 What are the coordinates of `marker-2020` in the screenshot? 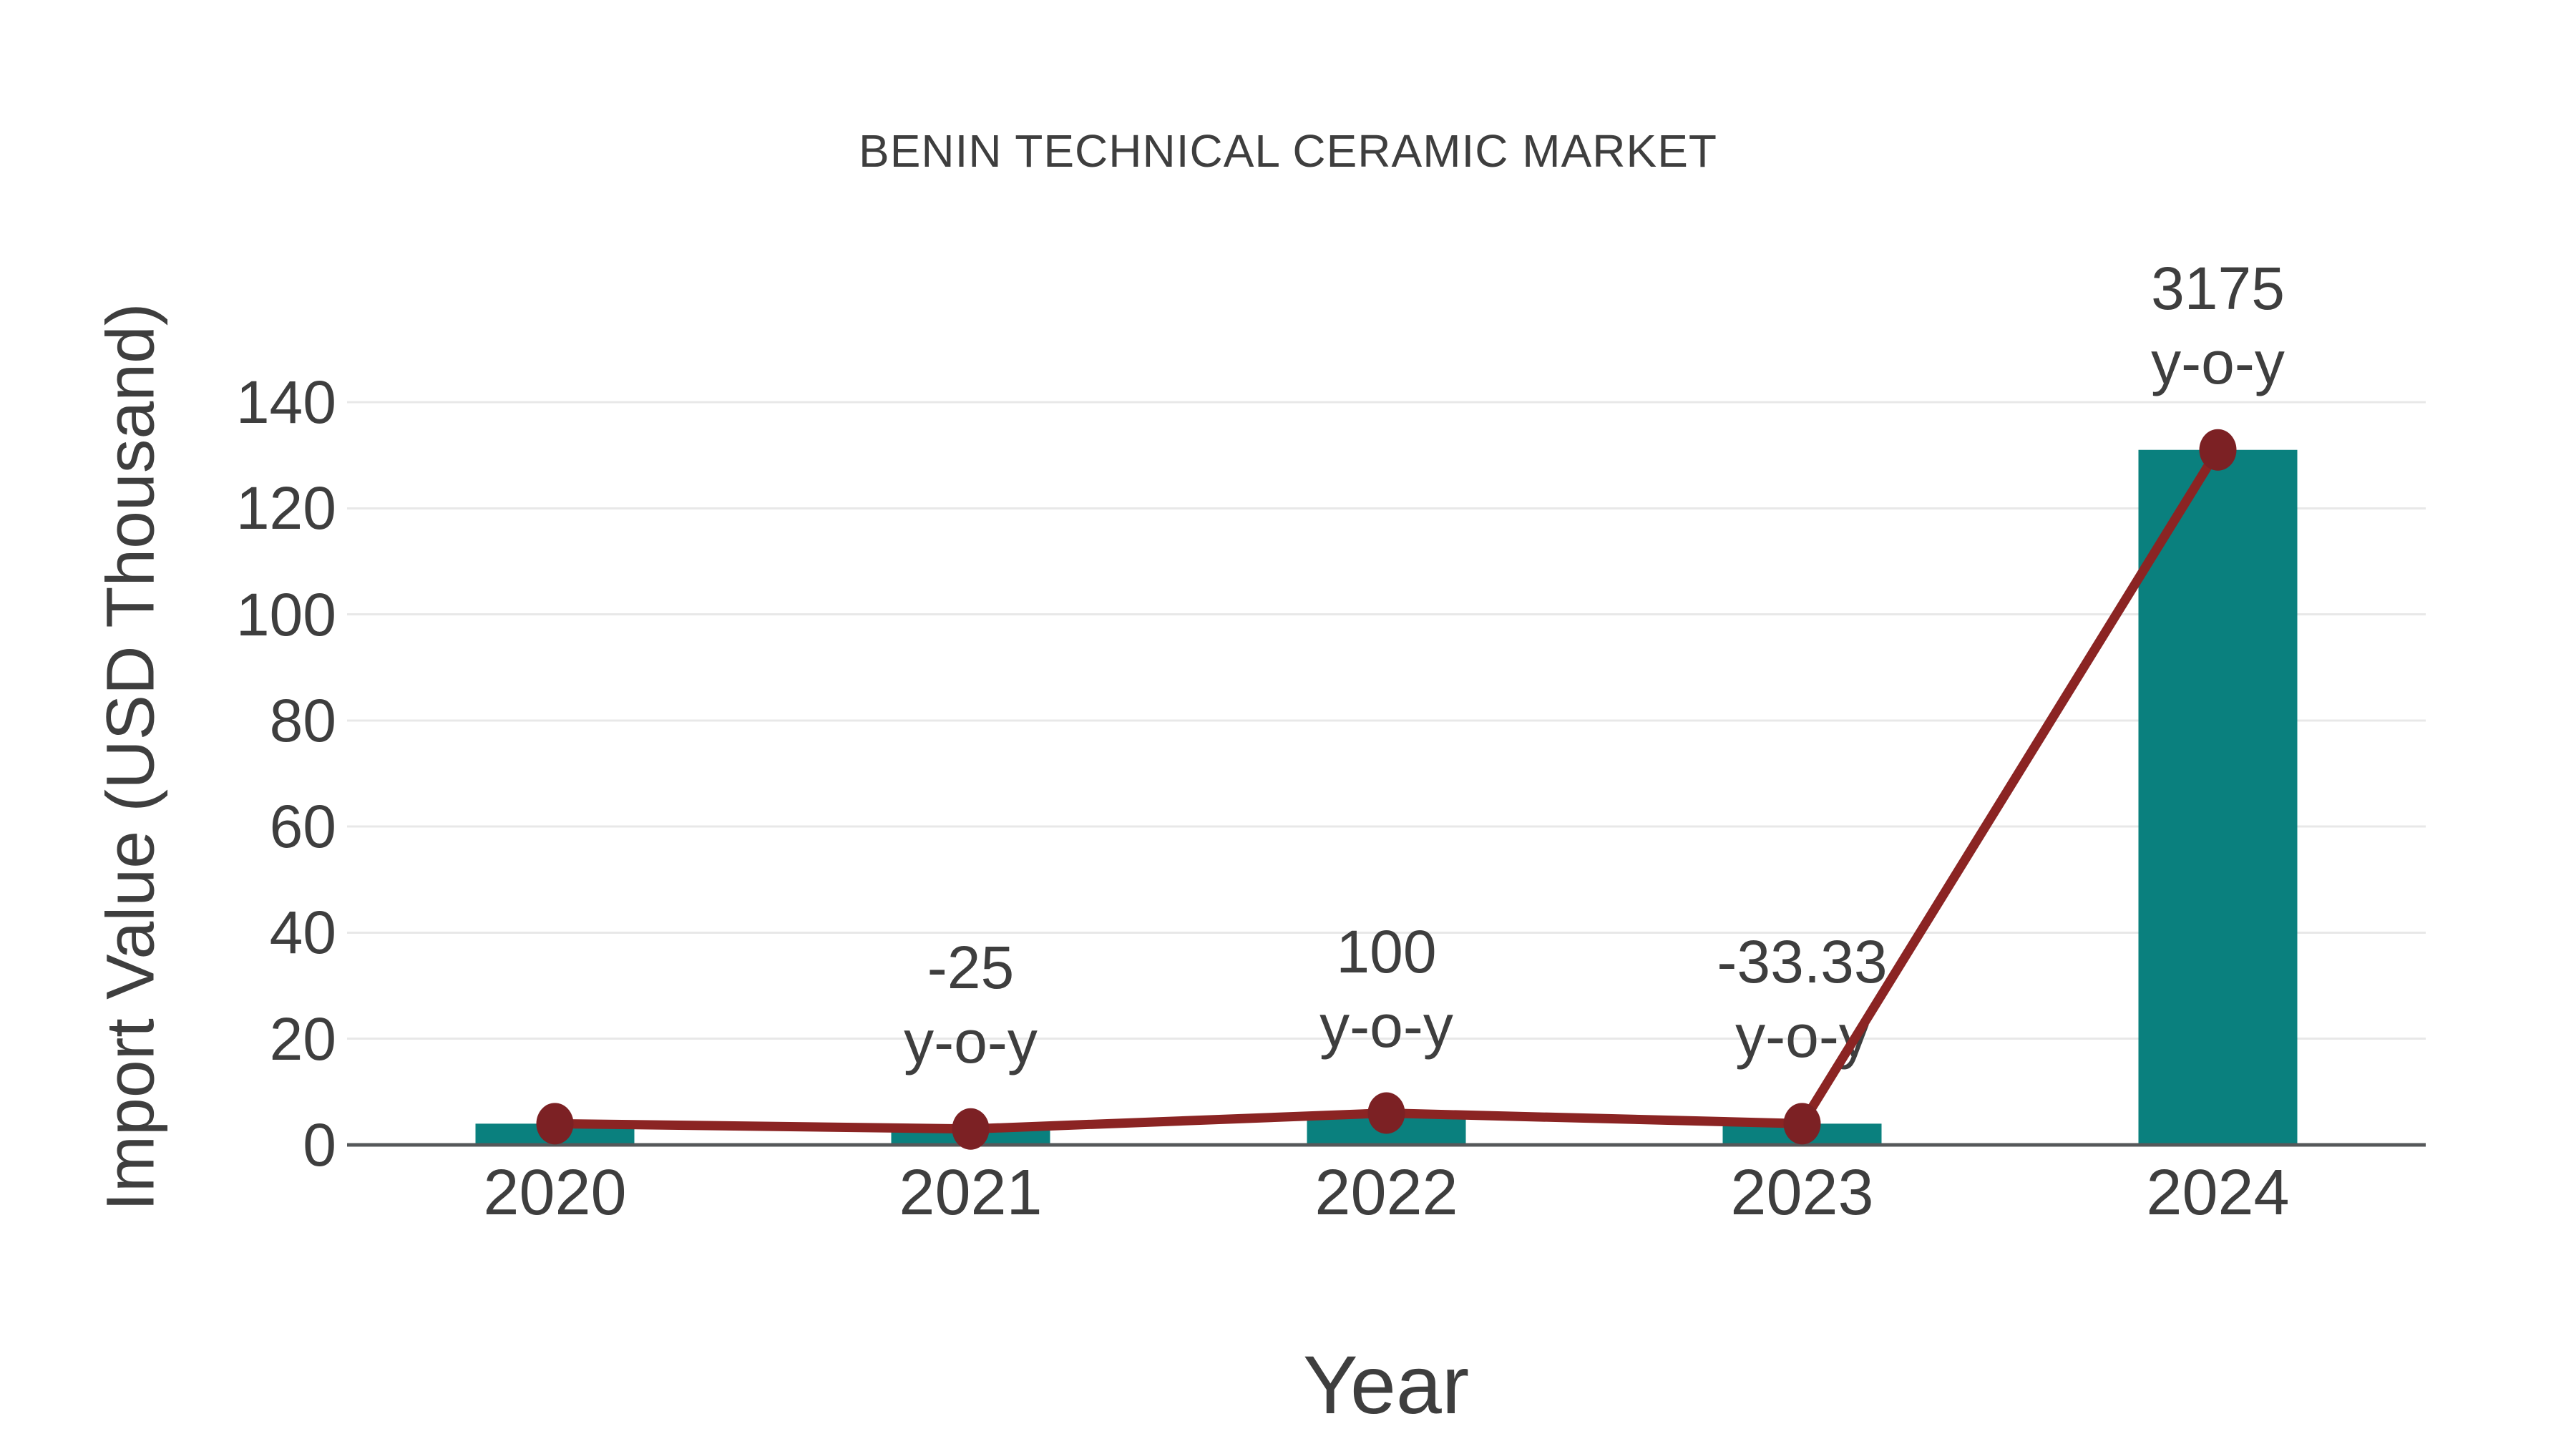 It's located at (555, 1124).